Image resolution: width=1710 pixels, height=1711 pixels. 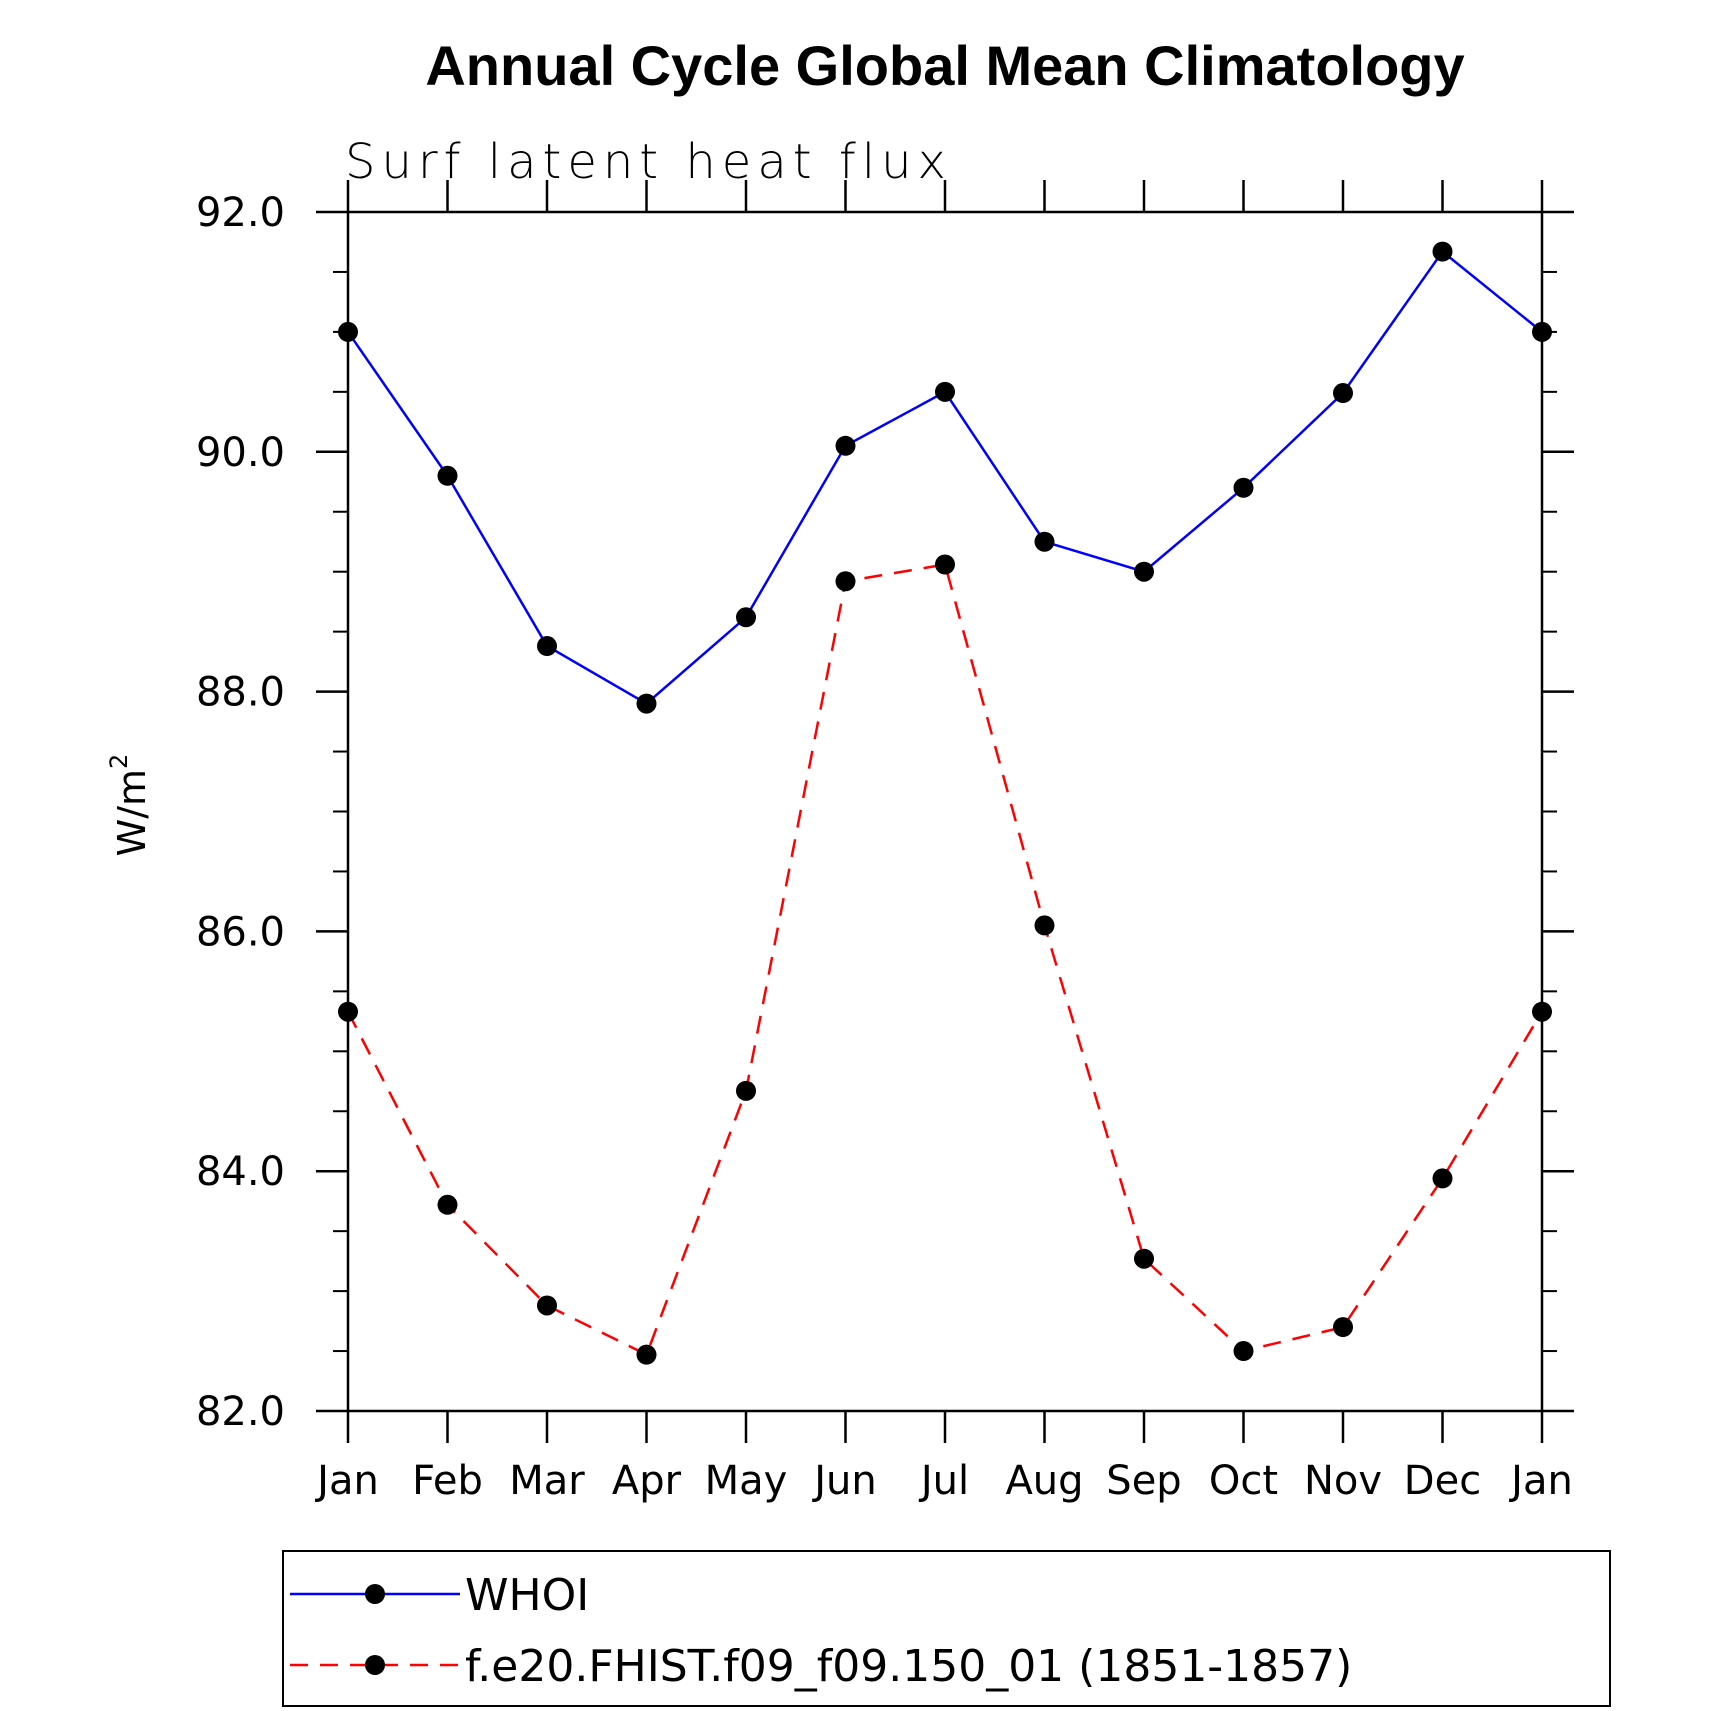 What do you see at coordinates (375, 1594) in the screenshot?
I see `legend-marker-whoi` at bounding box center [375, 1594].